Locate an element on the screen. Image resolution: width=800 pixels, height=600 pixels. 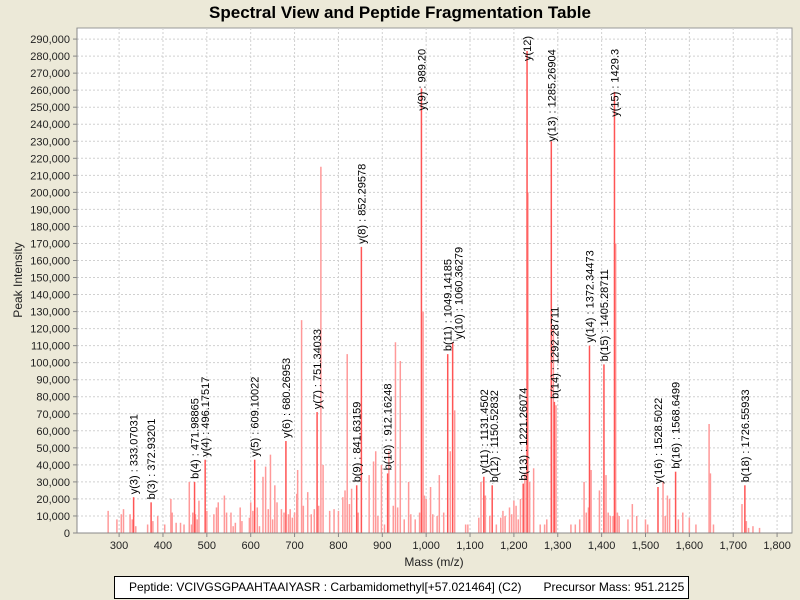
peak-label: y(15) : 1429.3 is located at coordinates (615, 83).